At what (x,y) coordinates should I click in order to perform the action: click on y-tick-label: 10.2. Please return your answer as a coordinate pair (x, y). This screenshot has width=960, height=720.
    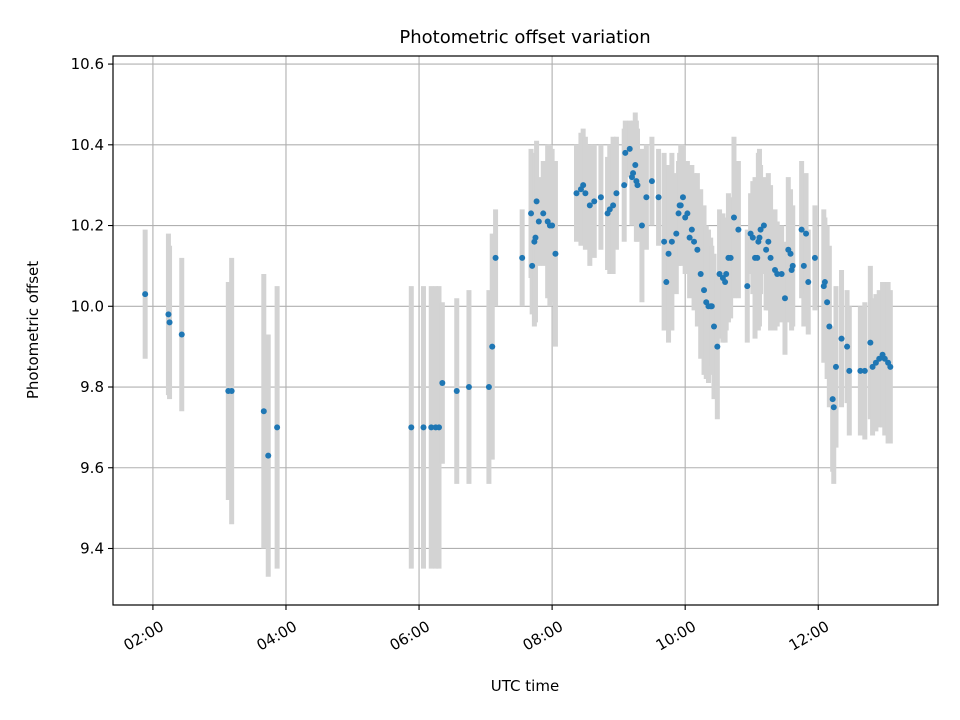
    Looking at the image, I should click on (87, 226).